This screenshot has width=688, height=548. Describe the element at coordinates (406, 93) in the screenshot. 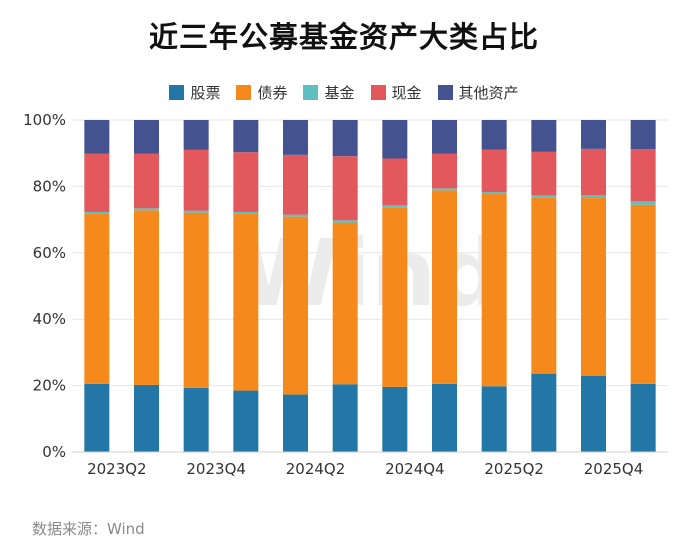

I see `legend-label-3: 现金` at that location.